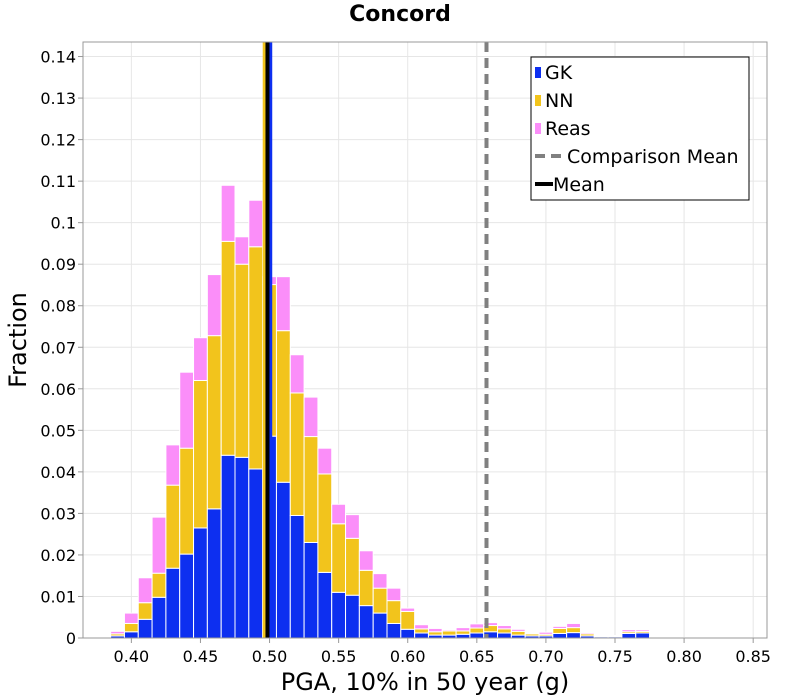 The width and height of the screenshot is (800, 700). What do you see at coordinates (579, 185) in the screenshot?
I see `legend-label: Mean` at bounding box center [579, 185].